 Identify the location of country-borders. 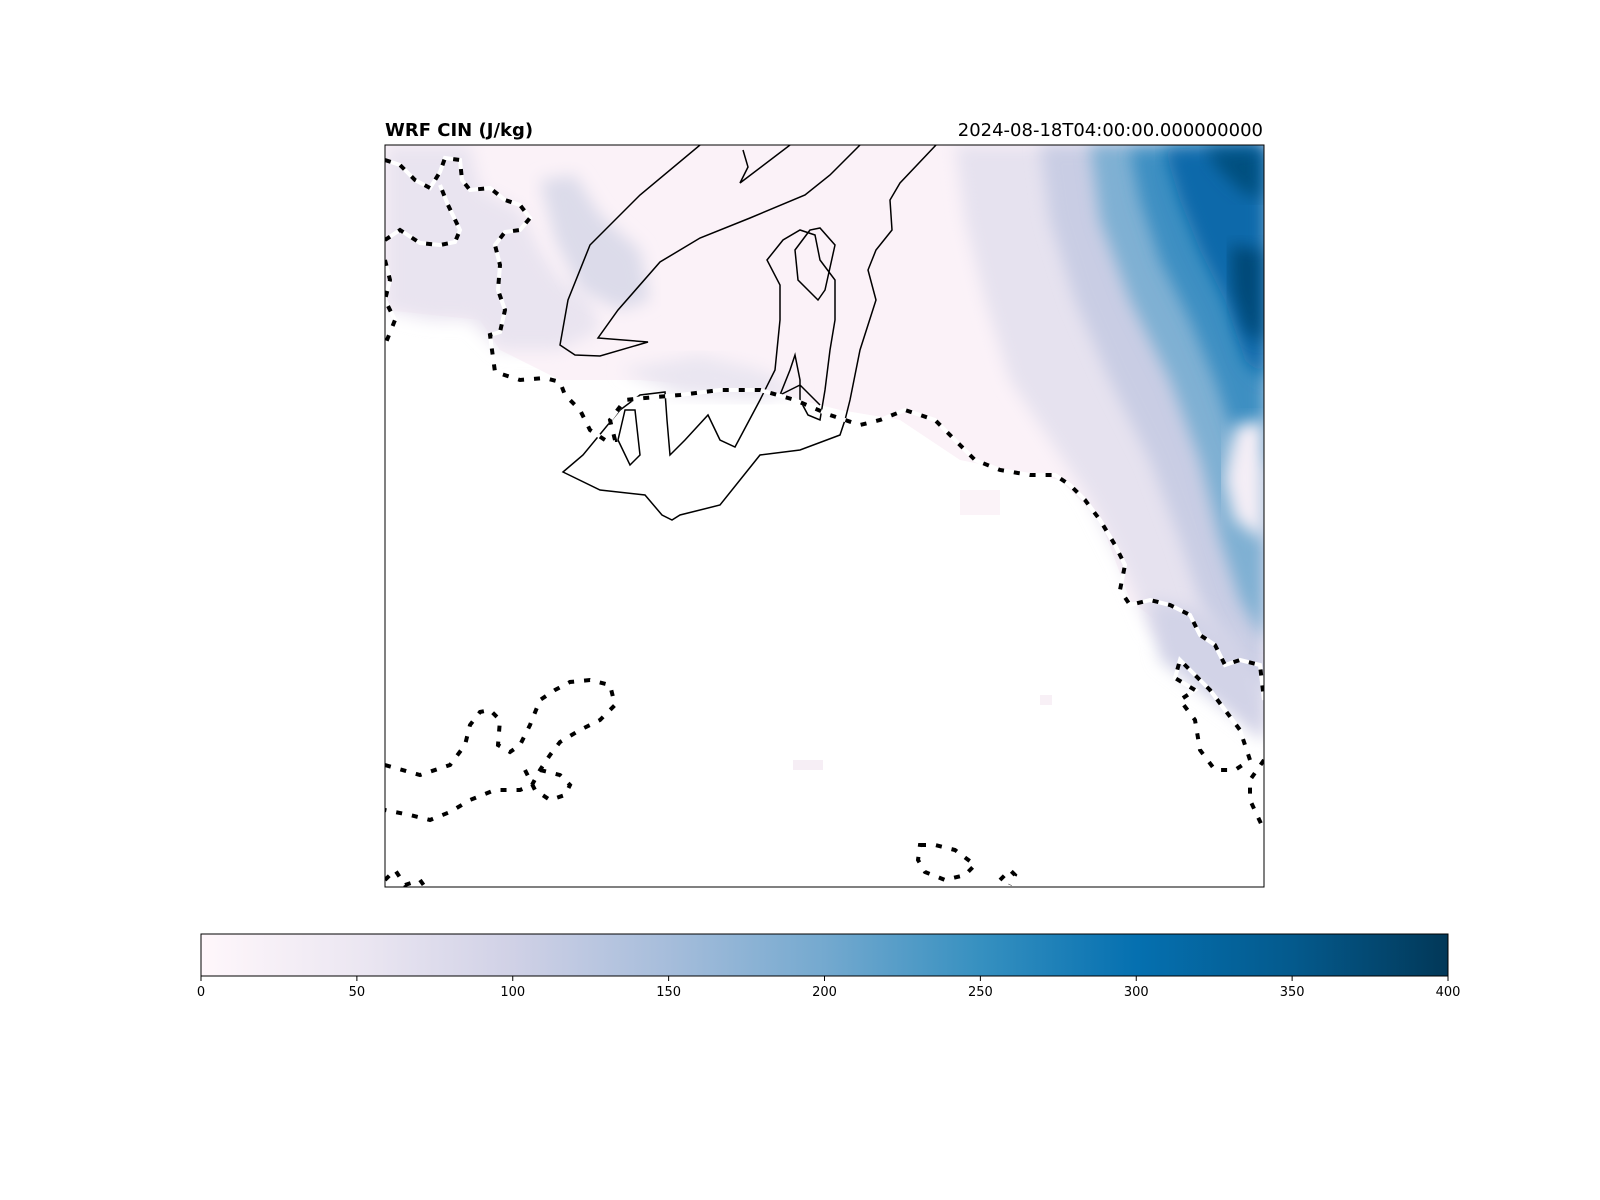
(748, 333).